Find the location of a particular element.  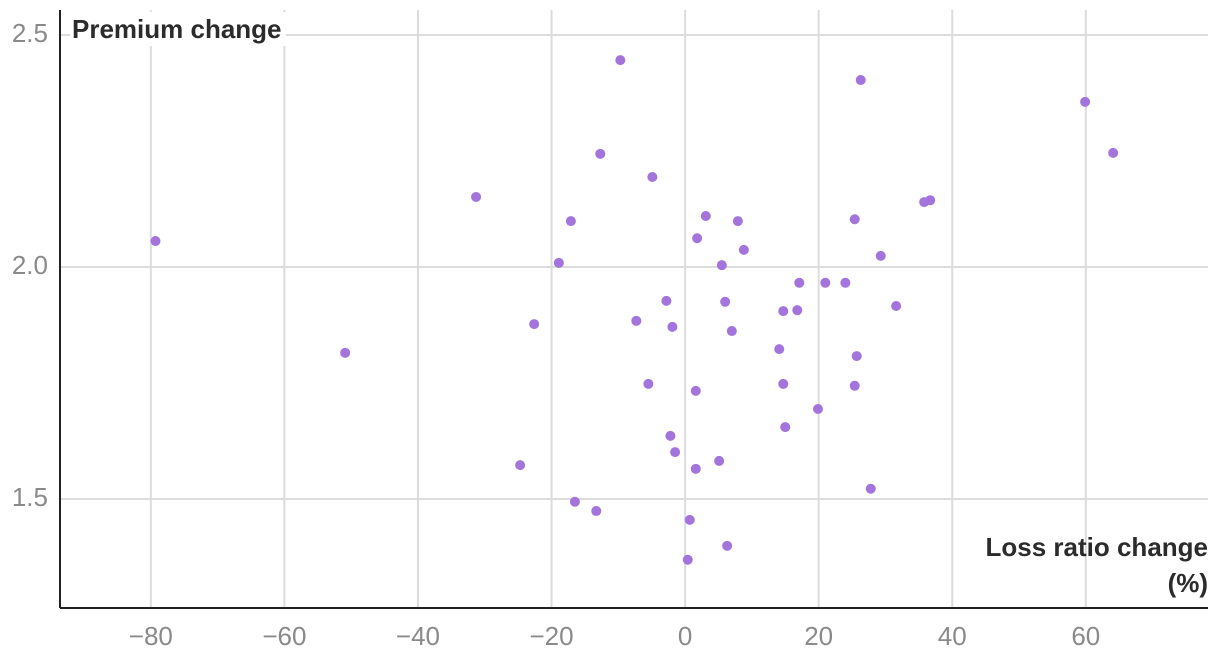

y-axis-label: Premium change is located at coordinates (177, 29).